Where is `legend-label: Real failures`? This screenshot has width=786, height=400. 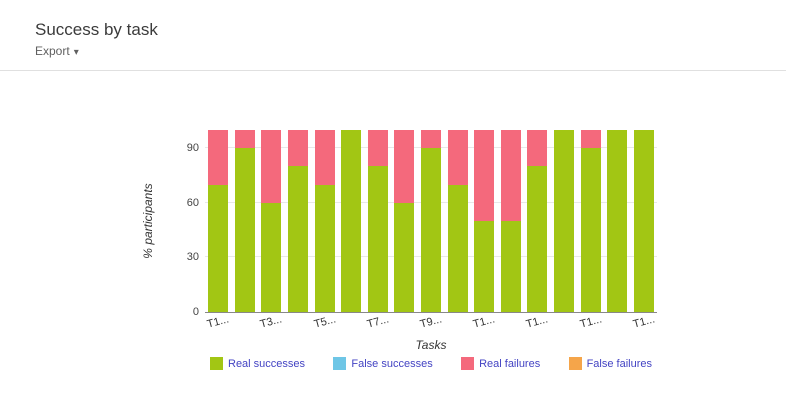
legend-label: Real failures is located at coordinates (510, 363).